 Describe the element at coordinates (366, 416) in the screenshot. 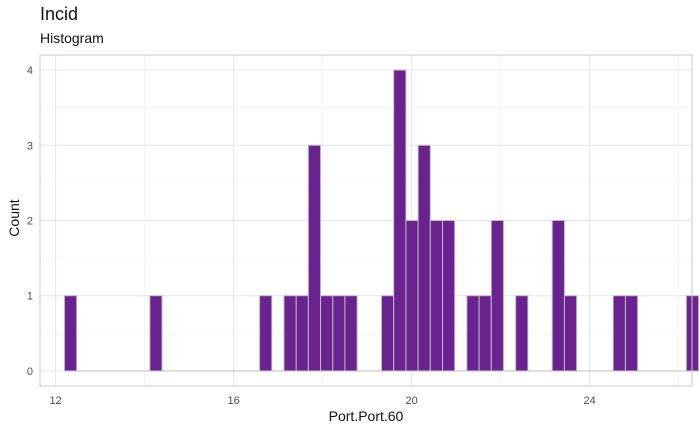

I see `x-axis-label: Port.Port.60` at that location.